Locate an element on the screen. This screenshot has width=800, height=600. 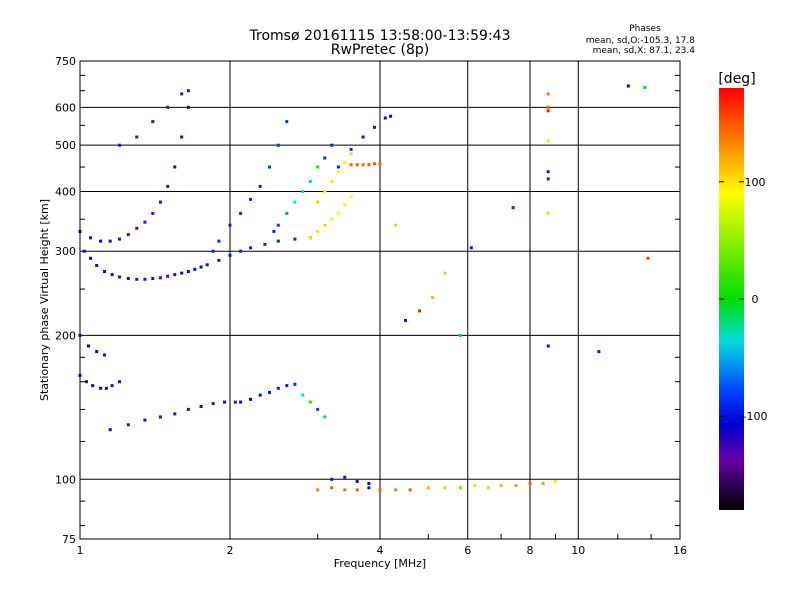
x-tick-label: 8 is located at coordinates (530, 550).